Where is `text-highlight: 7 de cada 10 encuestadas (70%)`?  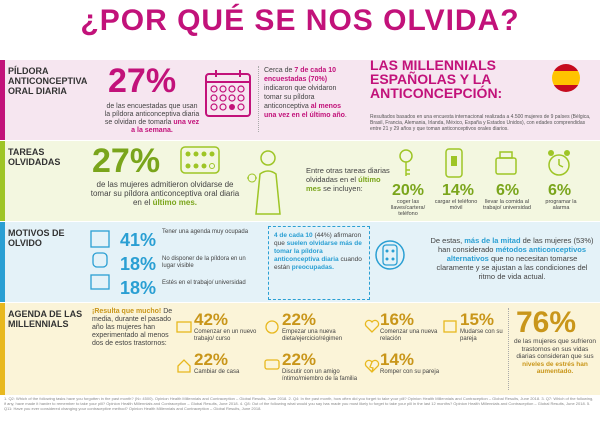
text-highlight: 7 de cada 10 encuestadas (70%) is located at coordinates (300, 75).